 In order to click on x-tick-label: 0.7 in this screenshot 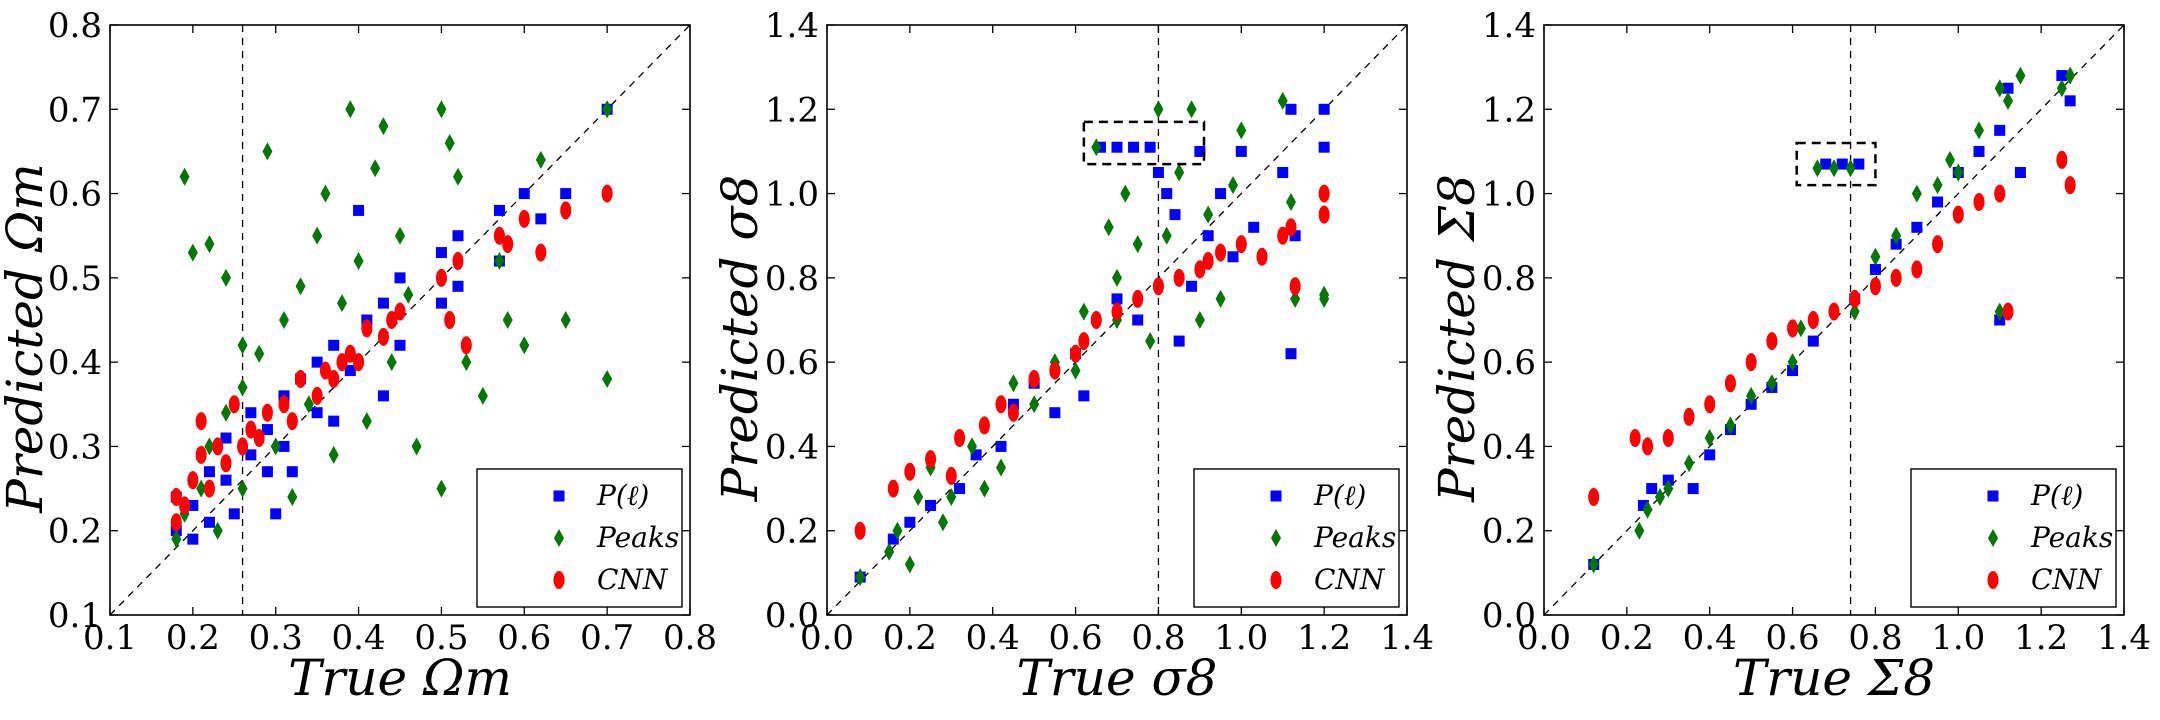, I will do `click(607, 638)`.